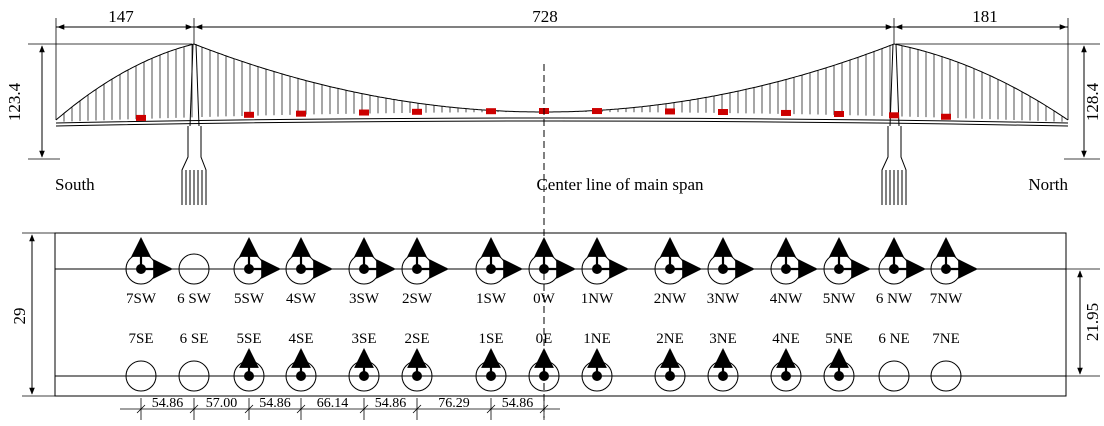 This screenshot has height=426, width=1104. Describe the element at coordinates (786, 299) in the screenshot. I see `west-station-label: 4NW` at that location.